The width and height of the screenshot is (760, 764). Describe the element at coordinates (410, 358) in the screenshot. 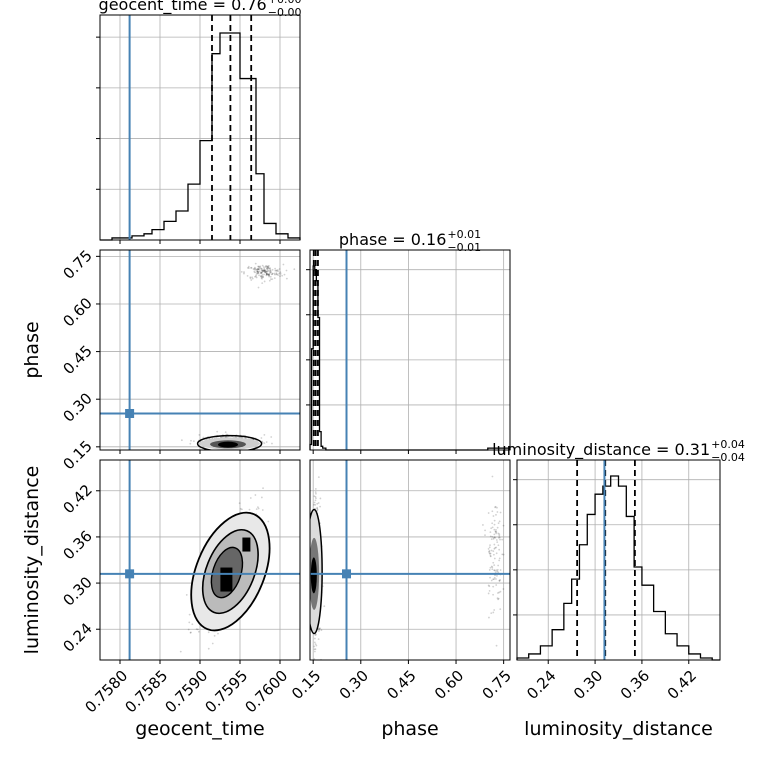

I see `histogram-phase` at that location.